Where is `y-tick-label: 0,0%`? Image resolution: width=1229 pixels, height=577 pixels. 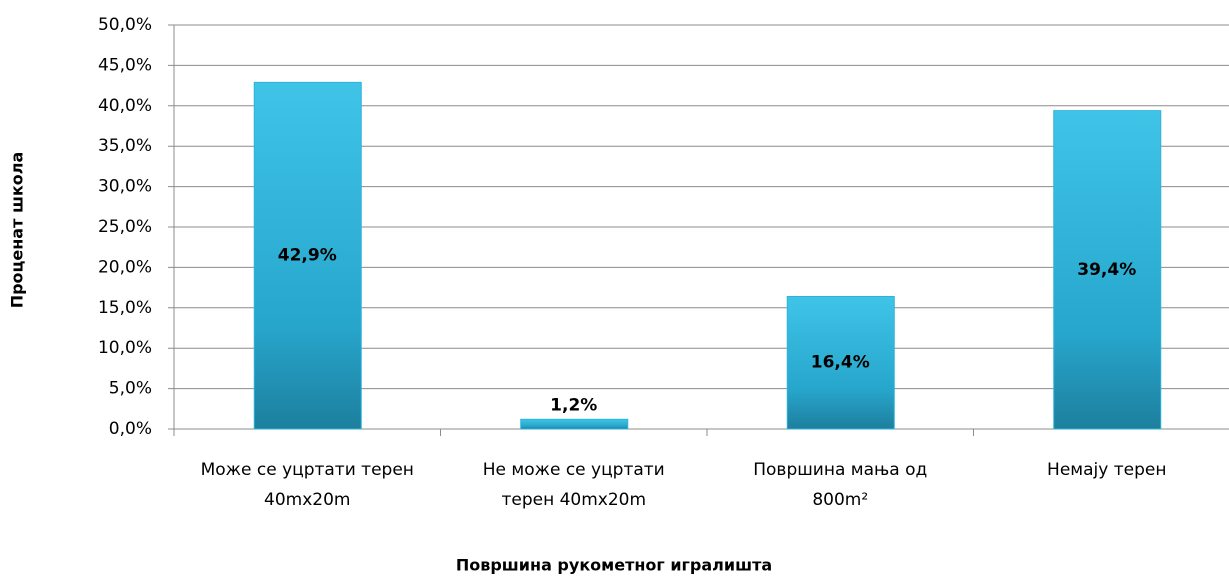
y-tick-label: 0,0% is located at coordinates (130, 429).